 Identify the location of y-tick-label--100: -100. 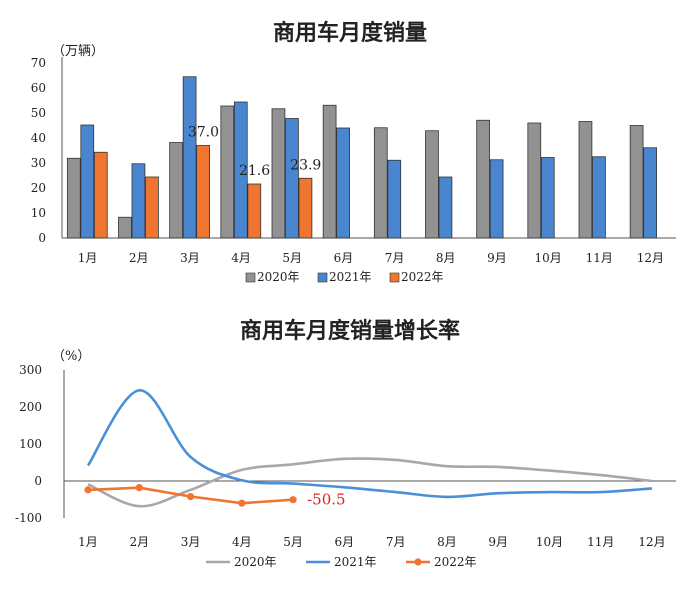
(28, 518).